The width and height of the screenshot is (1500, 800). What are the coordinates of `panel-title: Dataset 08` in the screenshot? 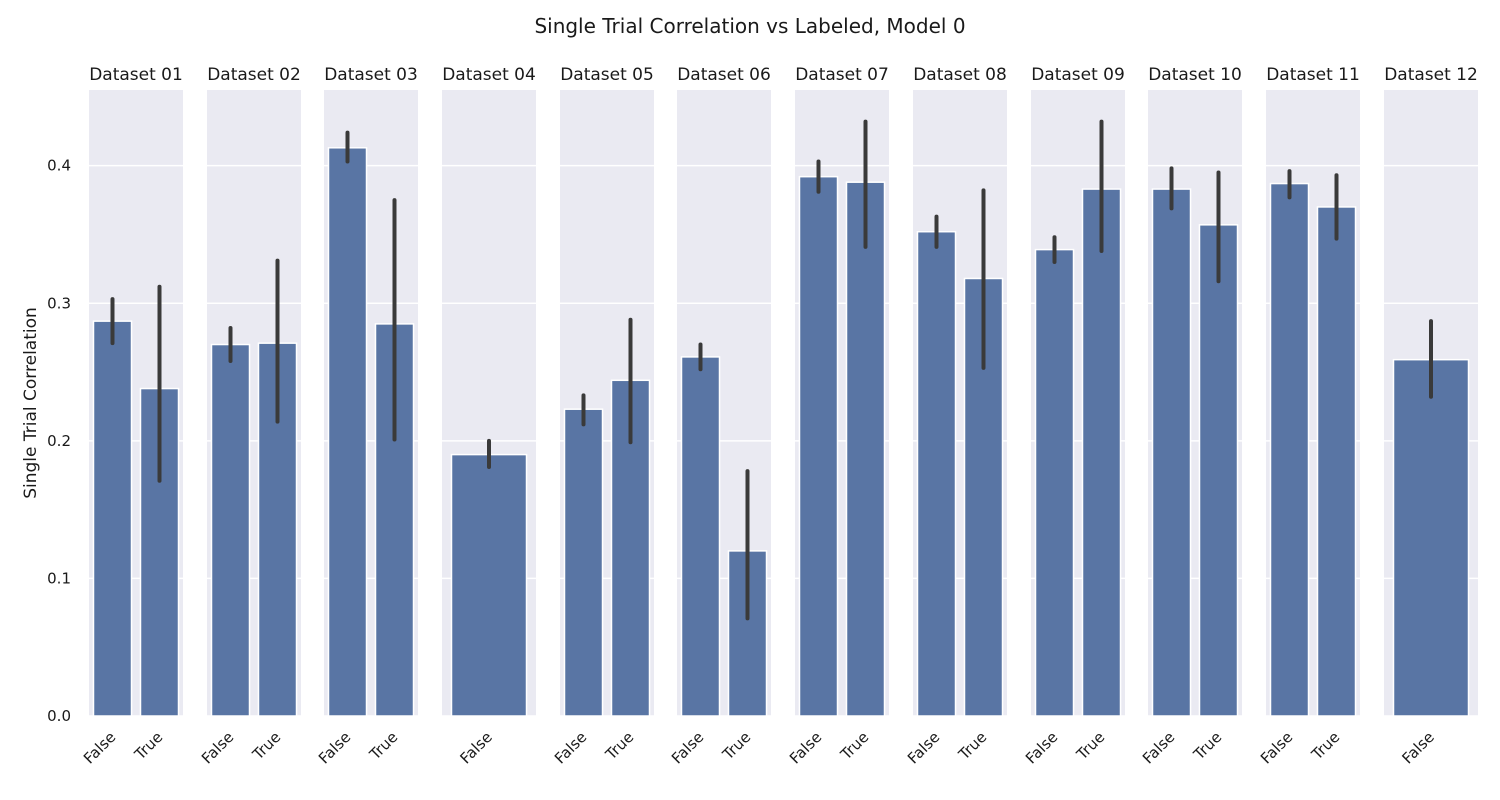 It's located at (960, 75).